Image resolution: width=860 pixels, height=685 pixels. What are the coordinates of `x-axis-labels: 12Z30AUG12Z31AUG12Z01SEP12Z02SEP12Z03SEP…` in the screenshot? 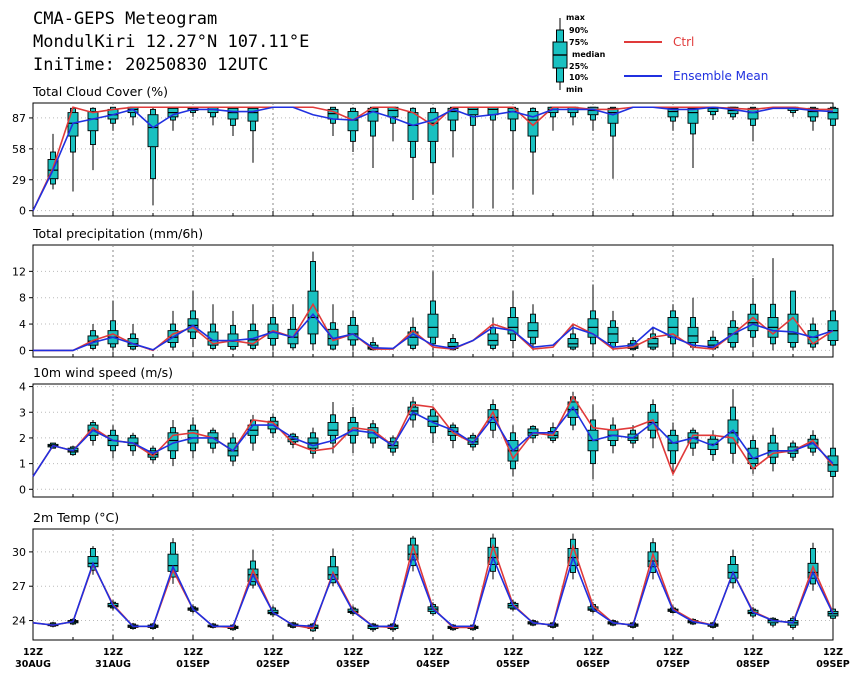 It's located at (432, 658).